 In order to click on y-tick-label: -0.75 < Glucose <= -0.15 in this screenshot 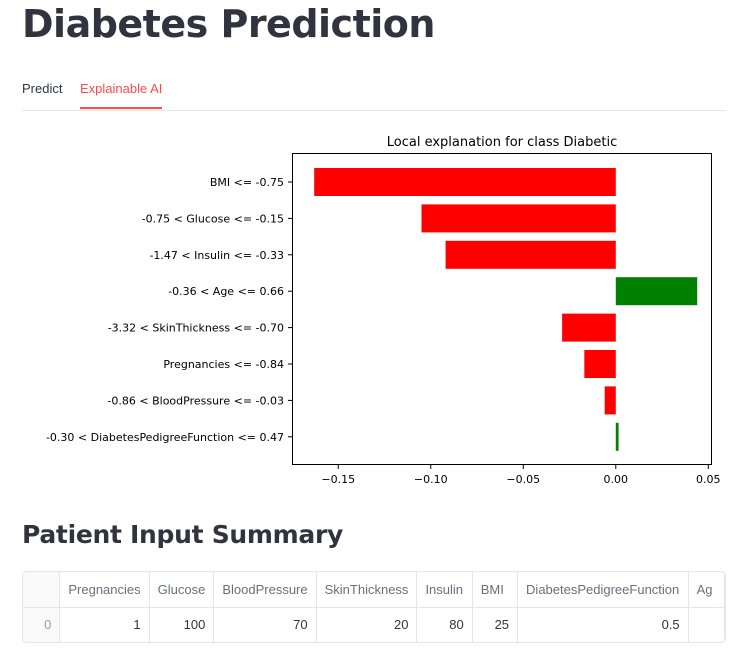, I will do `click(213, 218)`.